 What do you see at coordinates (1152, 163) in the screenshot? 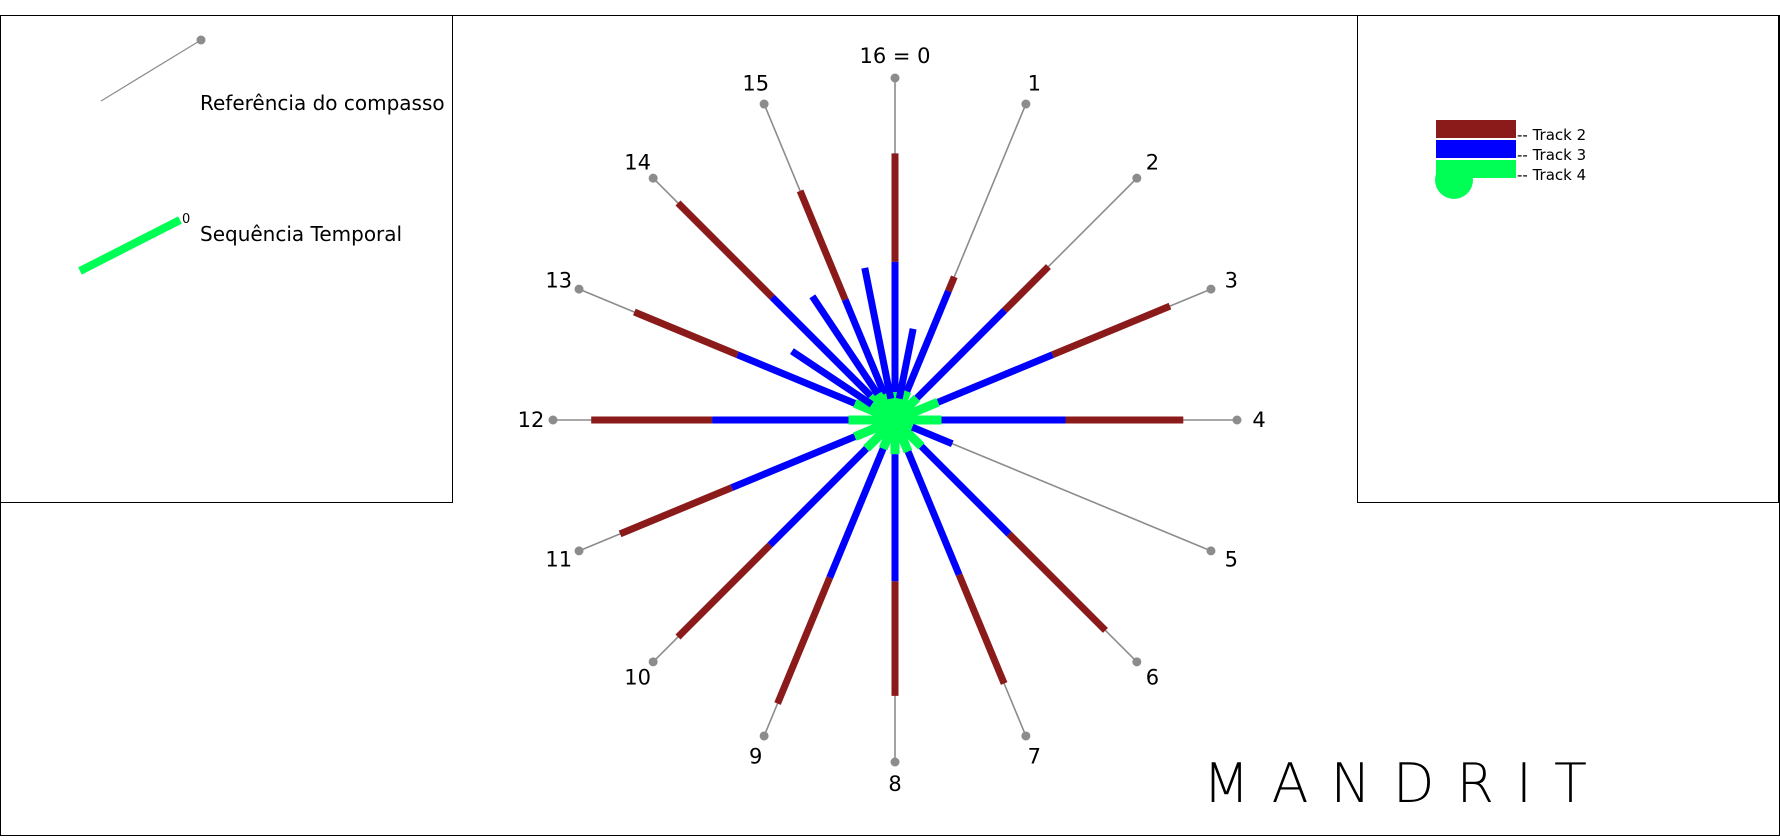
I see `compass-label-2: 2` at bounding box center [1152, 163].